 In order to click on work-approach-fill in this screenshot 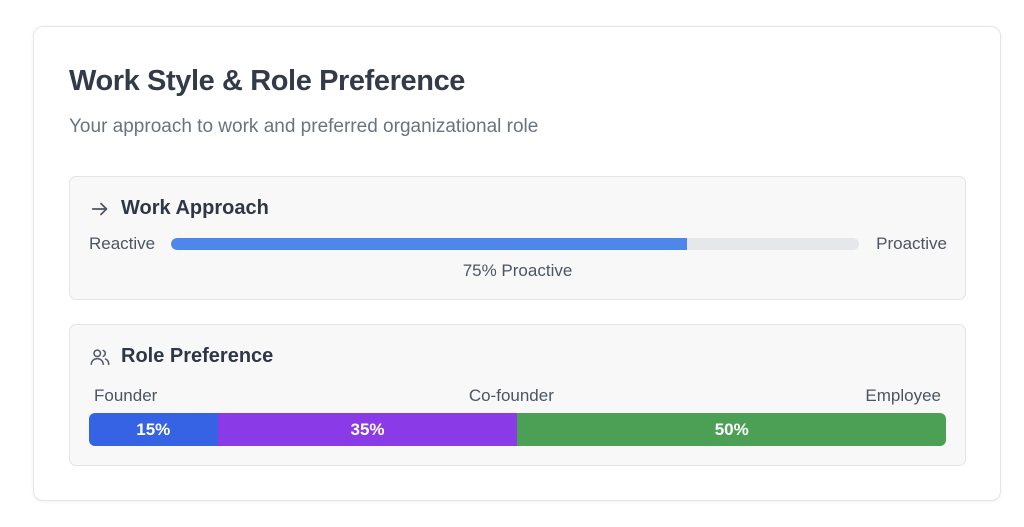, I will do `click(429, 244)`.